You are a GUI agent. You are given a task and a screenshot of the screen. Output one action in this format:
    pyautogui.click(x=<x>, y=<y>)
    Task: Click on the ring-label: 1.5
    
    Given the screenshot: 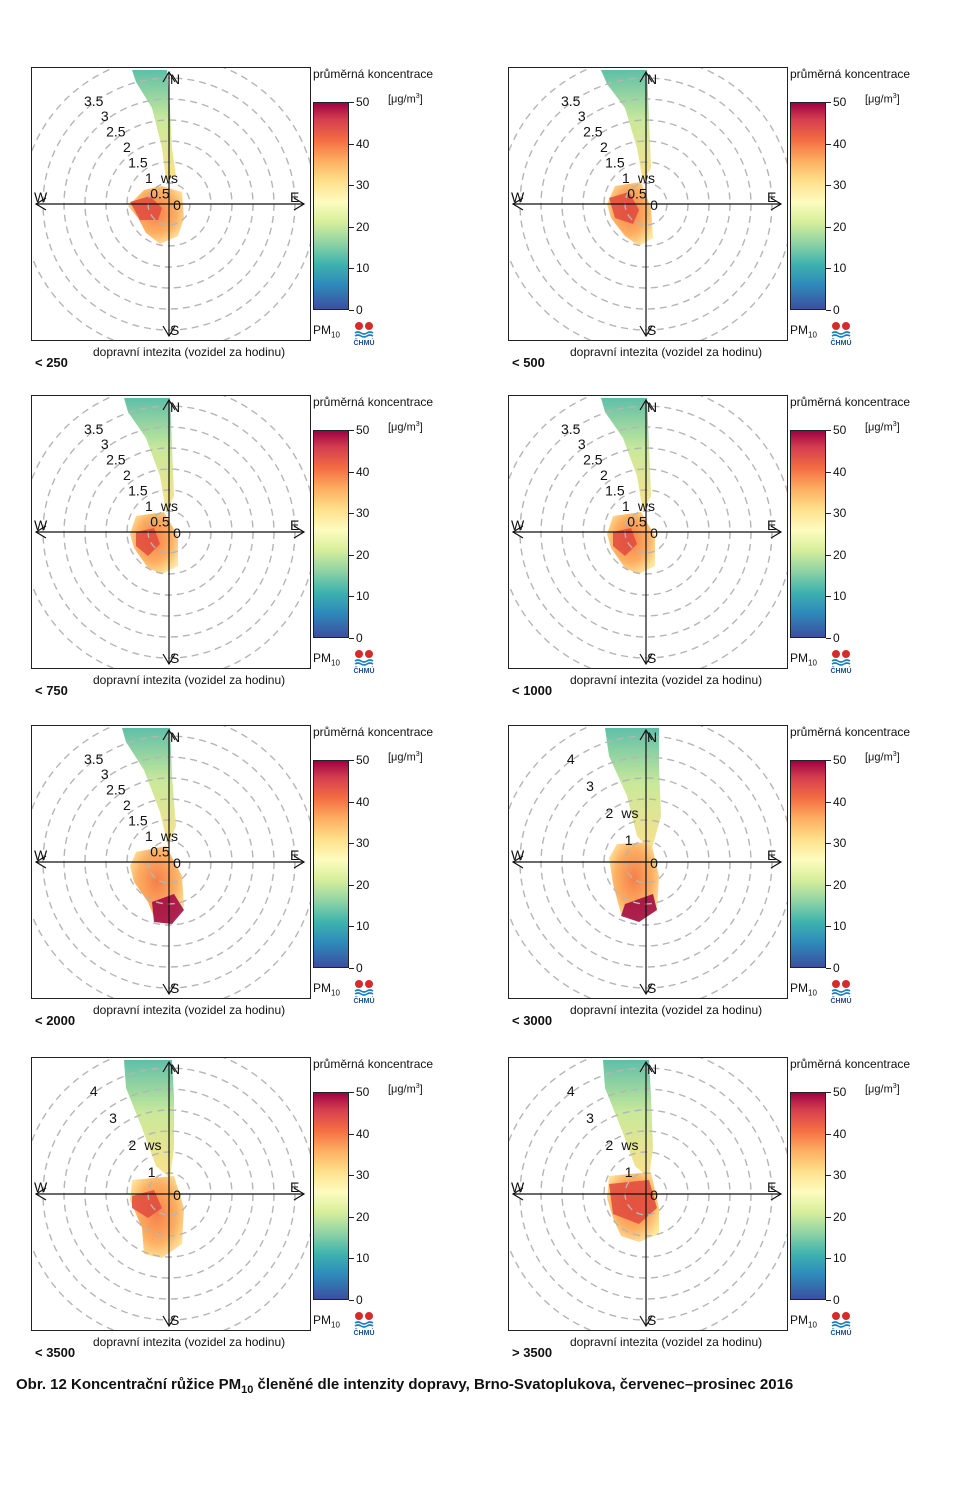 What is the action you would take?
    pyautogui.click(x=138, y=821)
    